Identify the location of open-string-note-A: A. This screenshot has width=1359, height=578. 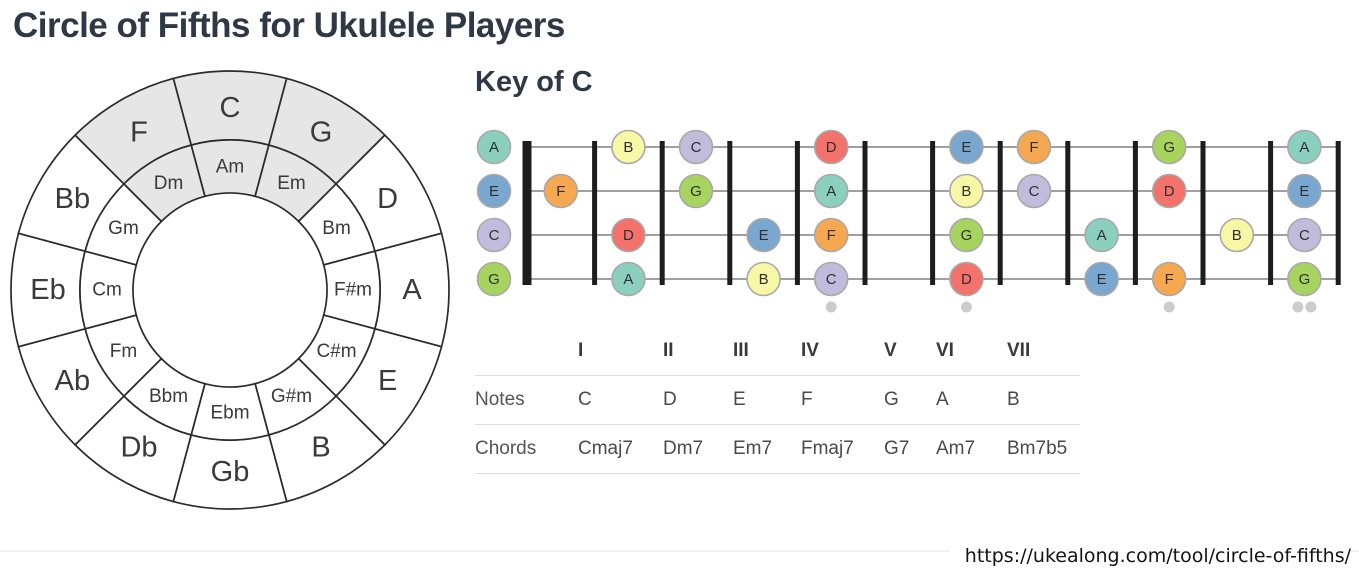
(494, 147).